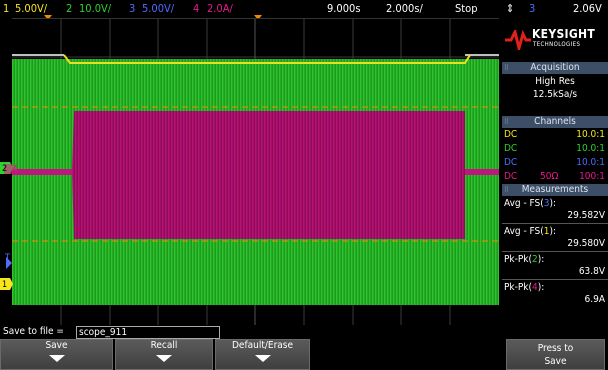 Image resolution: width=608 pixels, height=370 pixels. What do you see at coordinates (535, 287) in the screenshot?
I see `meas-4-channel: 4` at bounding box center [535, 287].